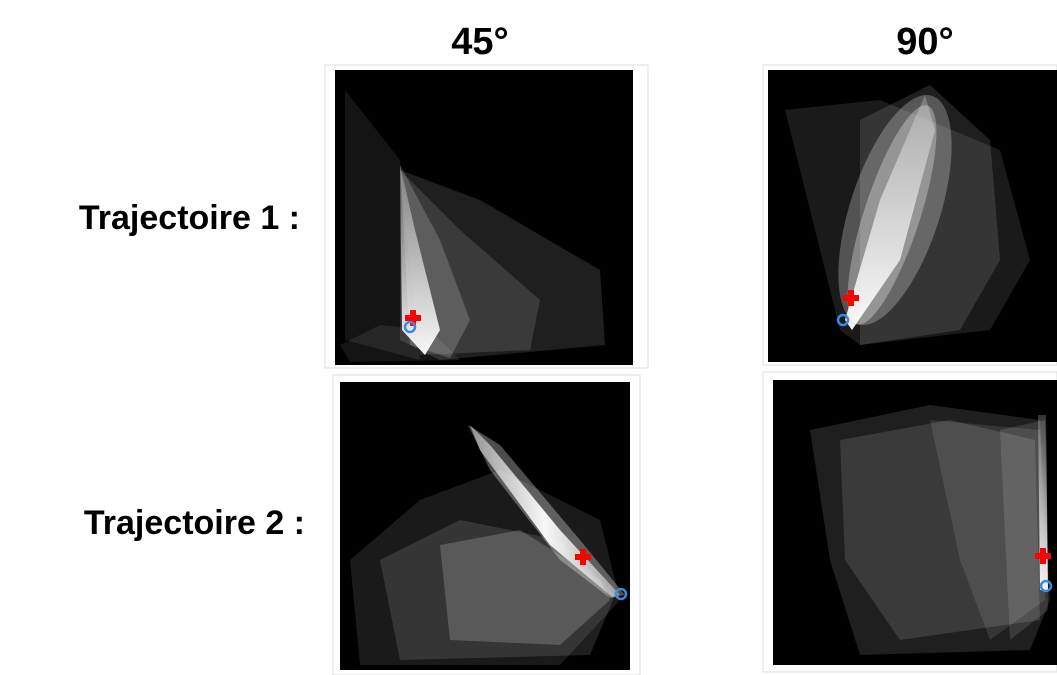  I want to click on column-header: 90°, so click(924, 42).